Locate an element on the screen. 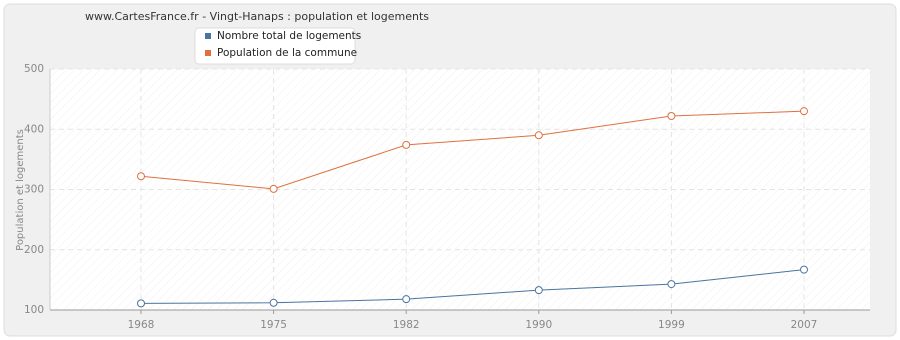 This screenshot has height=340, width=900. y-tick-label: 200 is located at coordinates (34, 250).